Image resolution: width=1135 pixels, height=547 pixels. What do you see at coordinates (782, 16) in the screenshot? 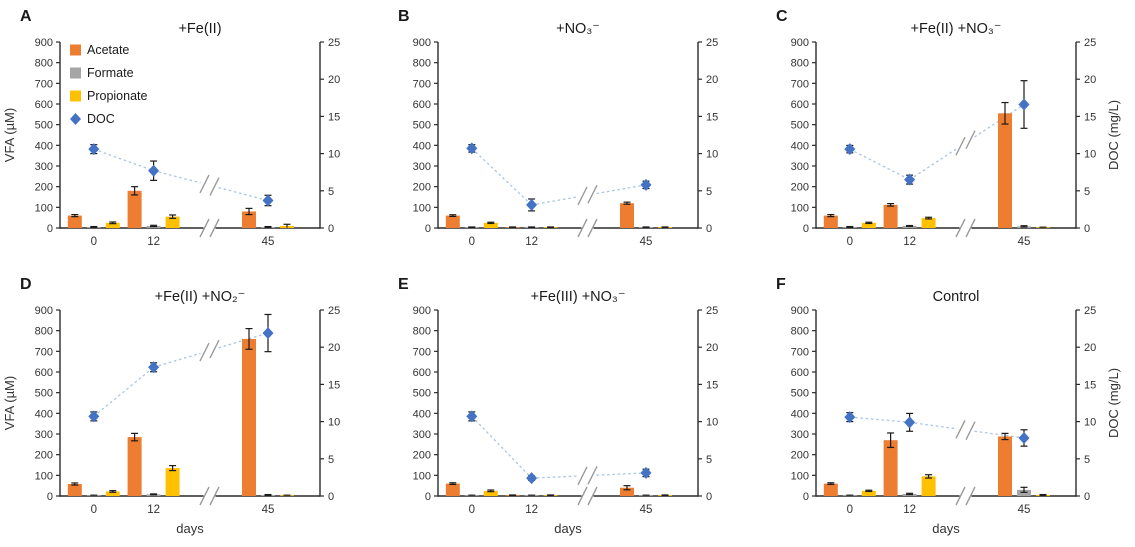
I see `panel-letter: C` at bounding box center [782, 16].